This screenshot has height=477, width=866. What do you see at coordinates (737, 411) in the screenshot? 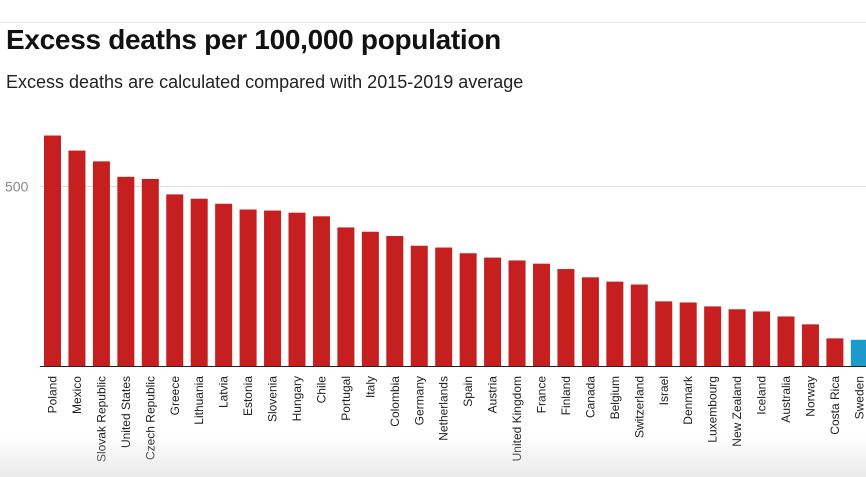
I see `x-tick-label: New Zealand` at bounding box center [737, 411].